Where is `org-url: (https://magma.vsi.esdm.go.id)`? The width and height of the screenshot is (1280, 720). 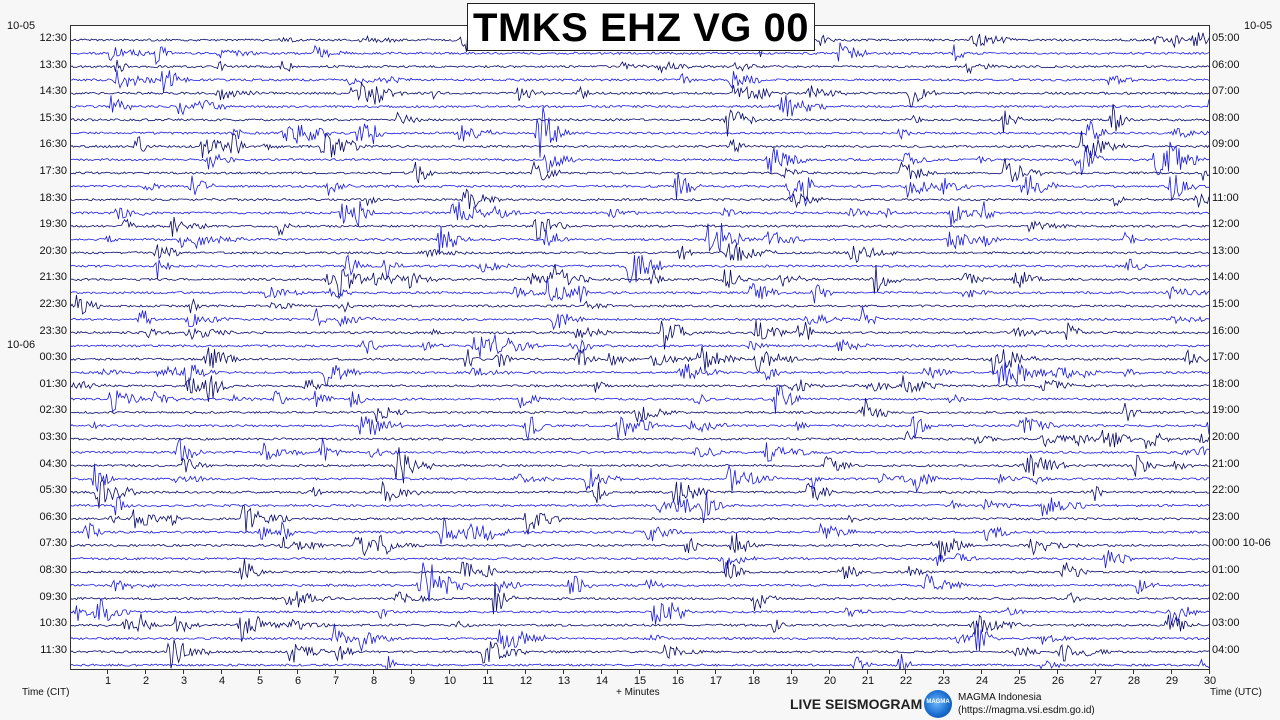
org-url: (https://magma.vsi.esdm.go.id) is located at coordinates (1026, 710).